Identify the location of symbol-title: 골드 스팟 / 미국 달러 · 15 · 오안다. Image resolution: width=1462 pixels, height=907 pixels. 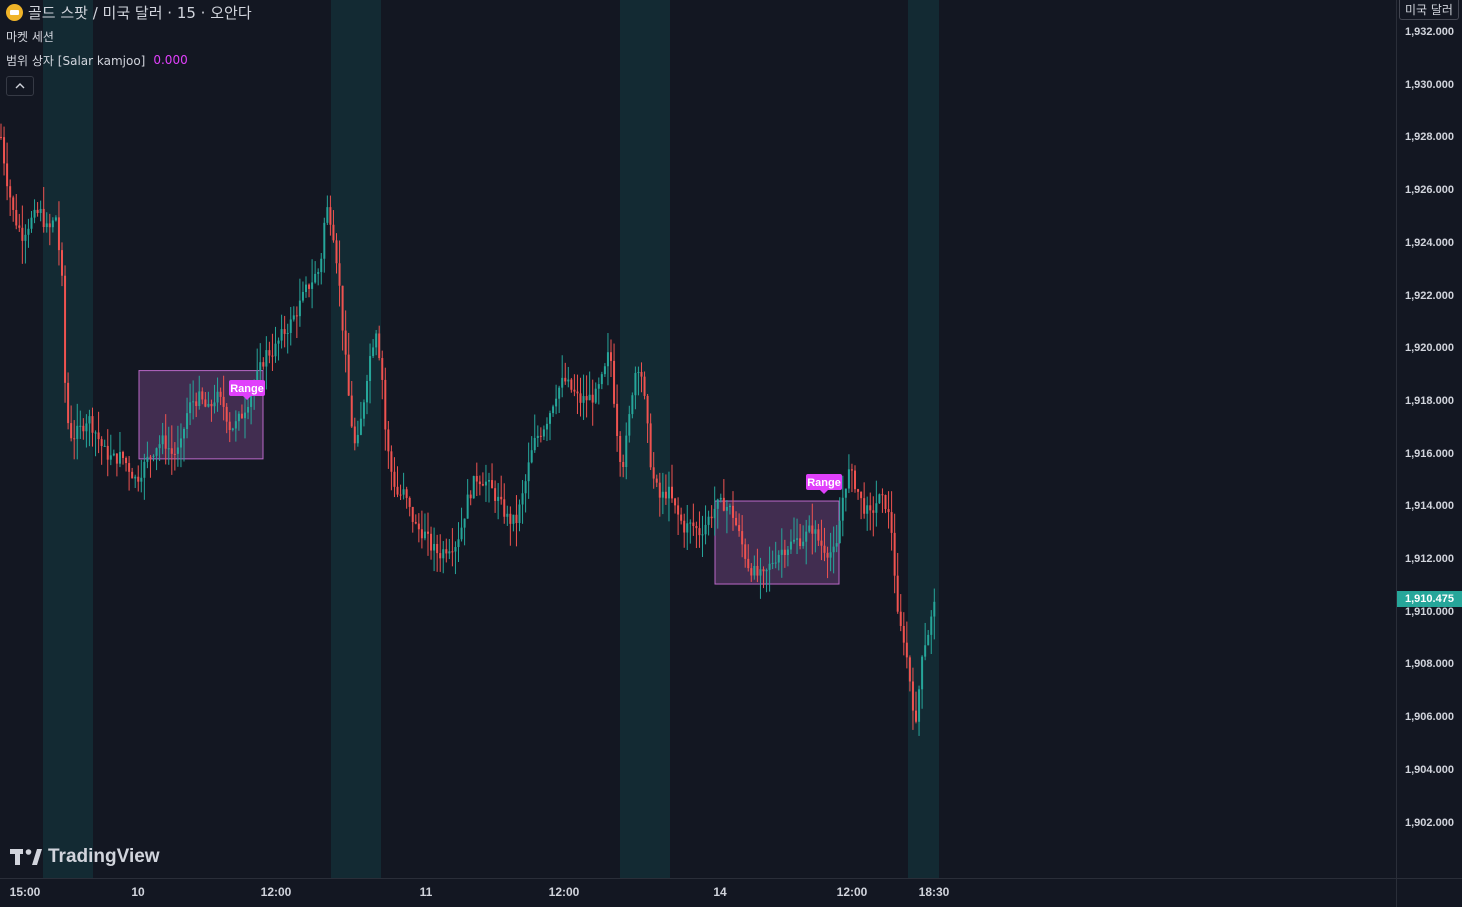
(140, 12).